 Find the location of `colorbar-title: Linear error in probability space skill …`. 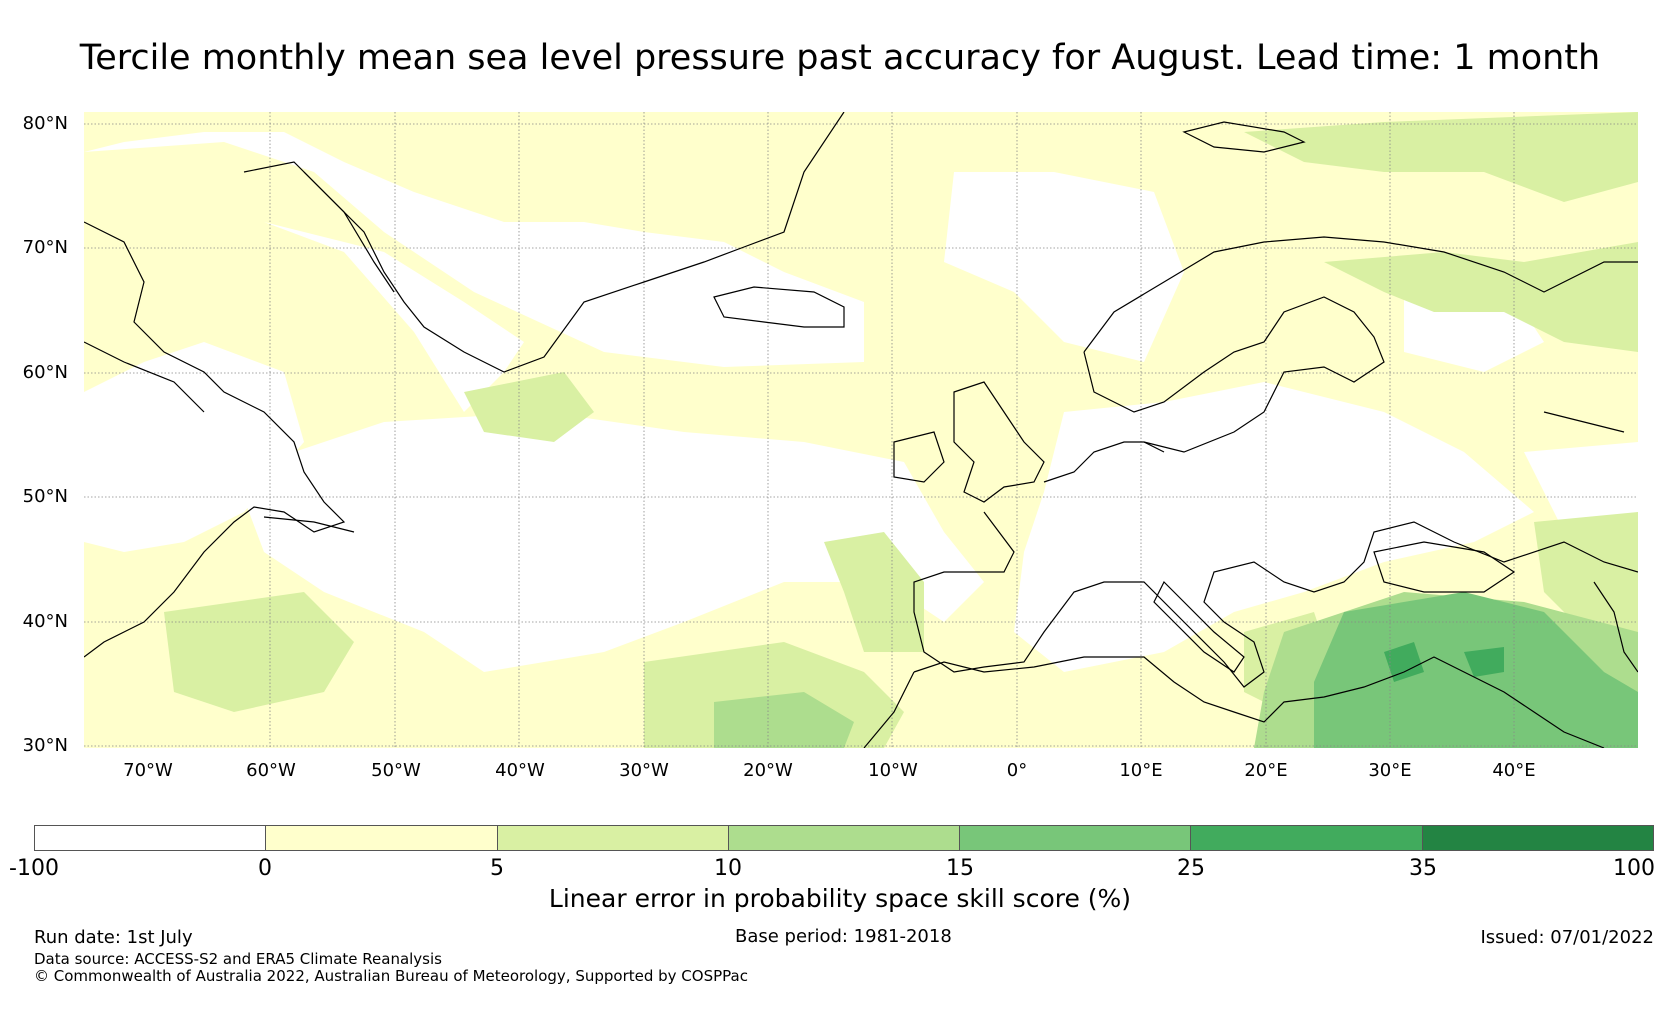

colorbar-title: Linear error in probability space skill … is located at coordinates (840, 898).